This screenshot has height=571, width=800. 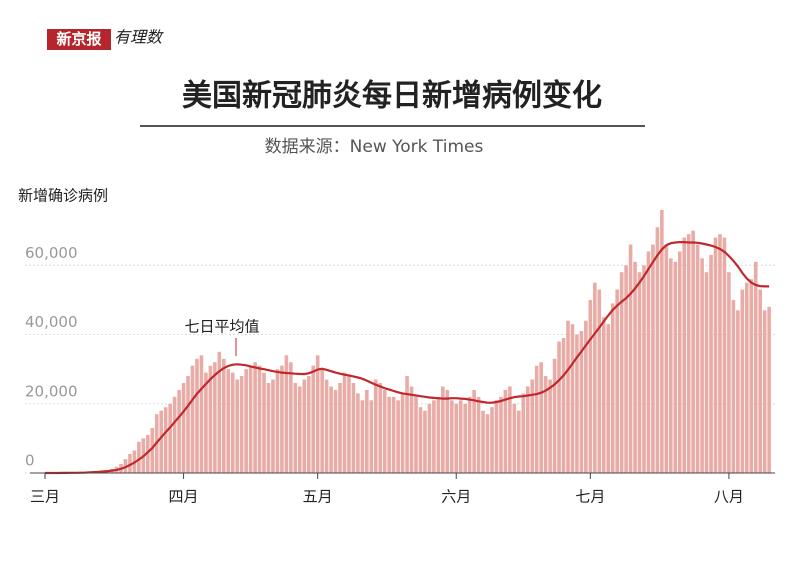 I want to click on subtitle: 数据来源：New York Times, so click(x=374, y=147).